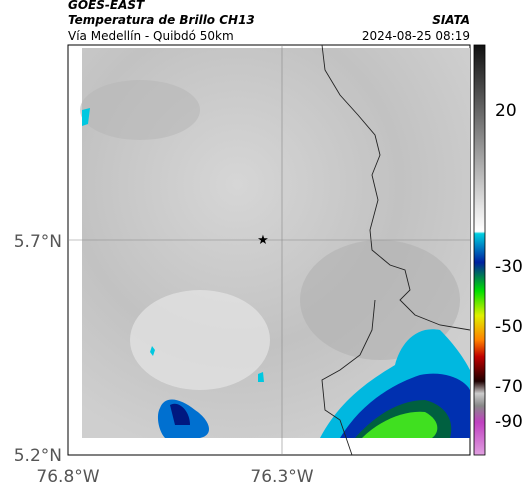 The width and height of the screenshot is (526, 491). Describe the element at coordinates (416, 36) in the screenshot. I see `datetime: 2024-08-25 08:19` at that location.